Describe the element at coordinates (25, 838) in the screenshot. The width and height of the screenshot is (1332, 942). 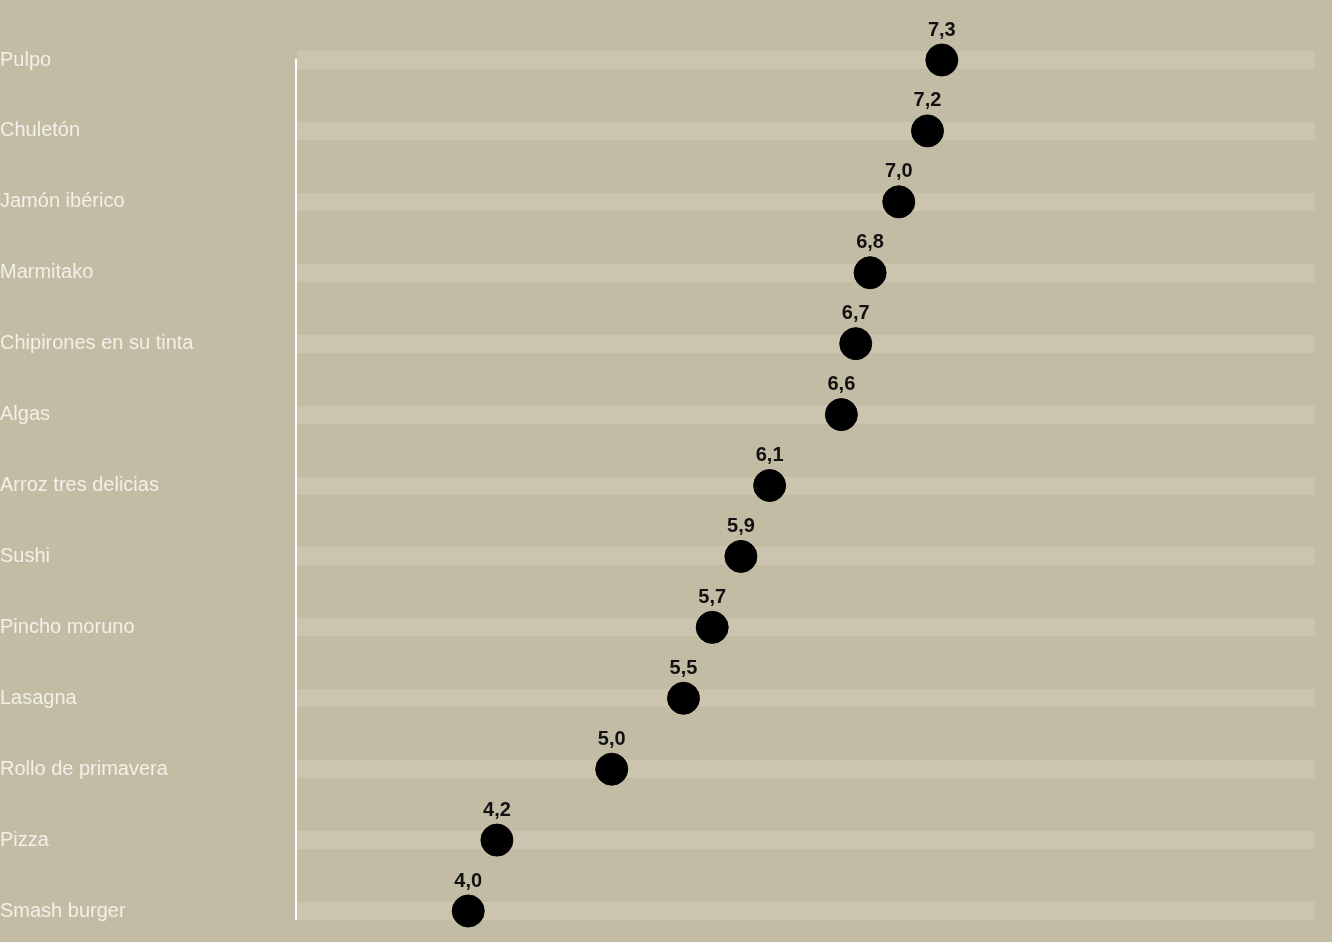
I see `y-tick-label: Pizza` at that location.